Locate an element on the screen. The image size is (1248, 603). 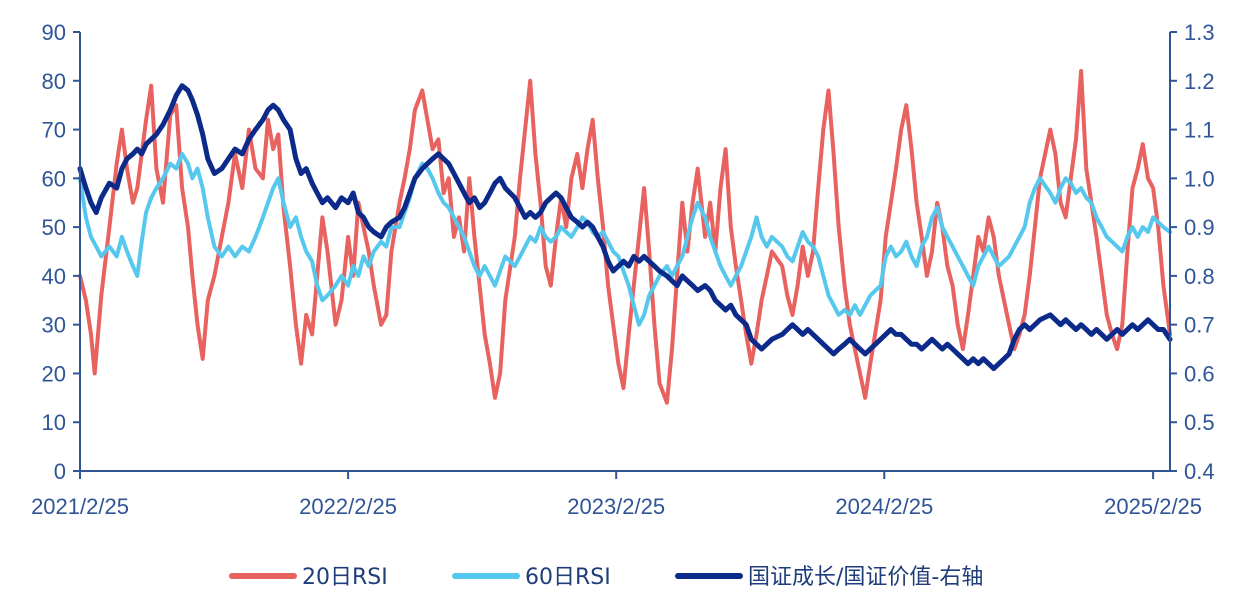
x-tick-label: 2022/2/25 is located at coordinates (348, 506).